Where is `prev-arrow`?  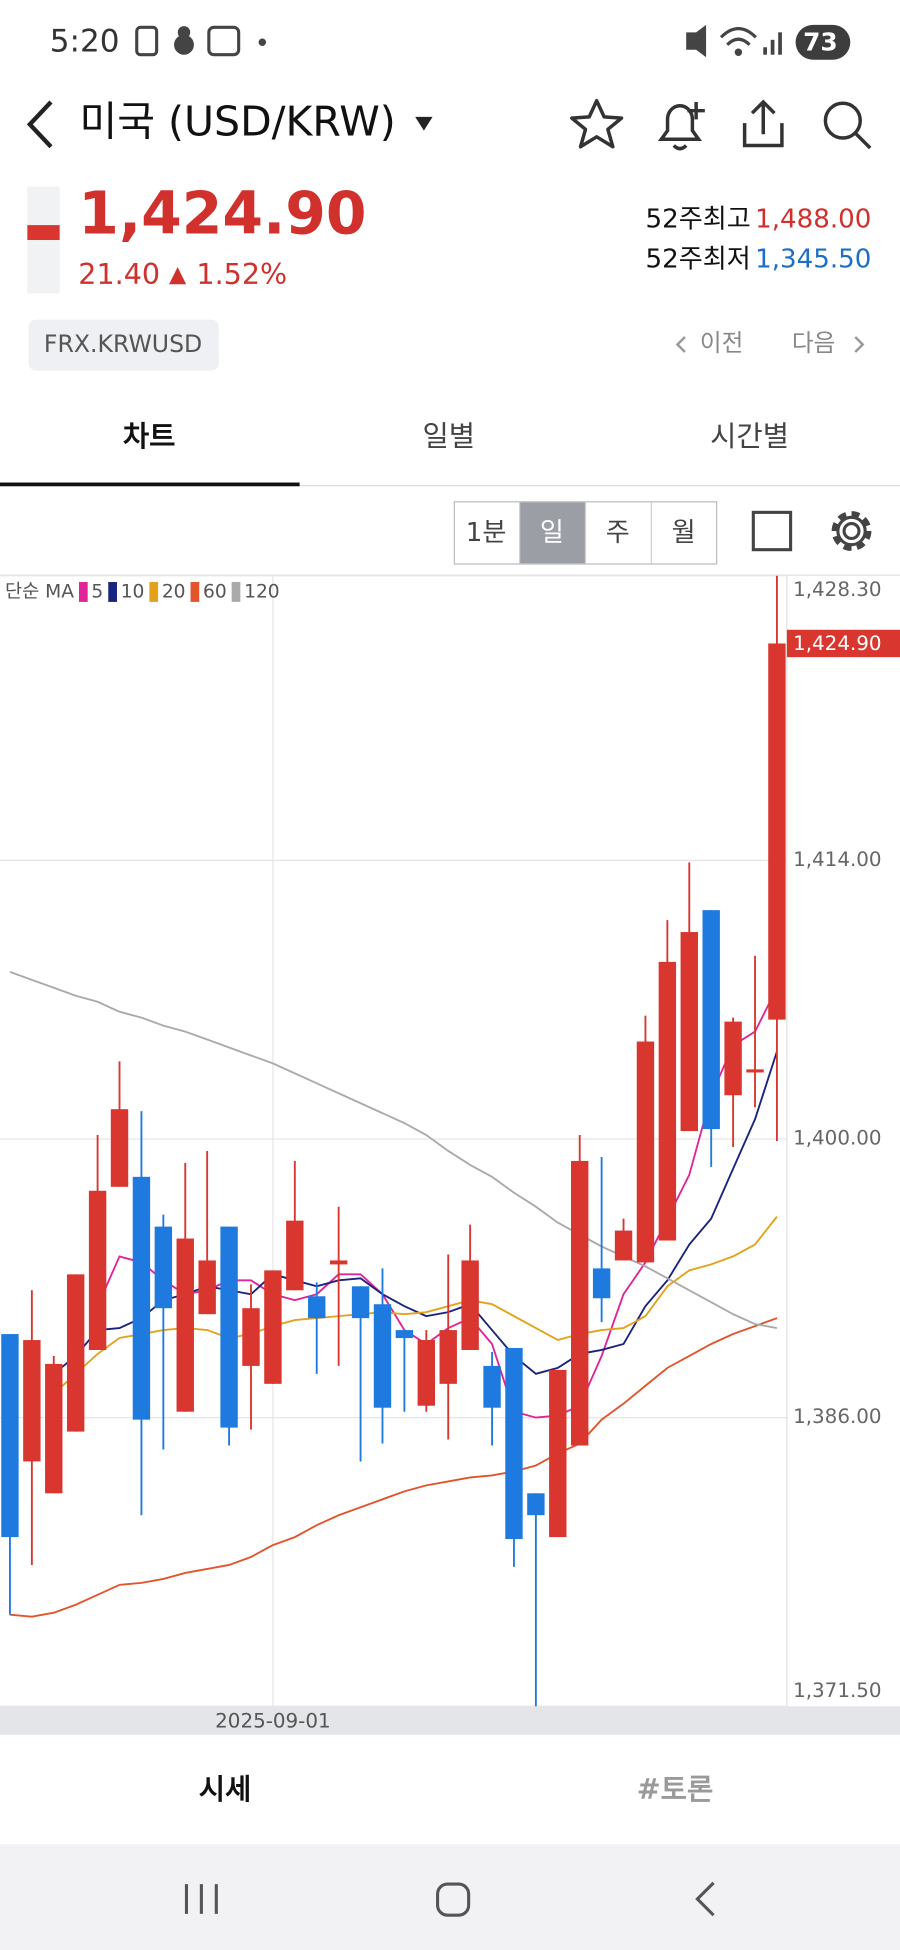
prev-arrow is located at coordinates (680, 344).